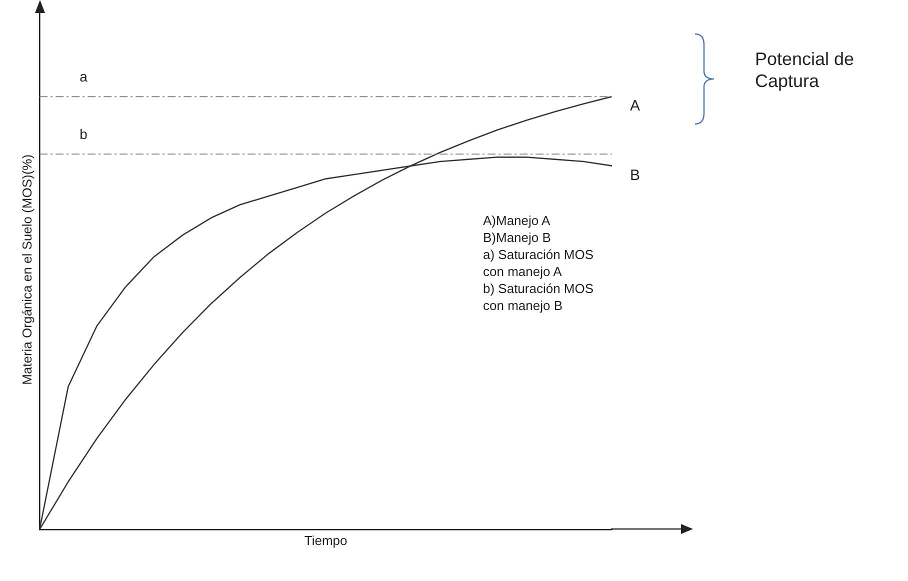  I want to click on y-axis-title: Materia Orgánica en el Suelo (MOS)(%), so click(26, 269).